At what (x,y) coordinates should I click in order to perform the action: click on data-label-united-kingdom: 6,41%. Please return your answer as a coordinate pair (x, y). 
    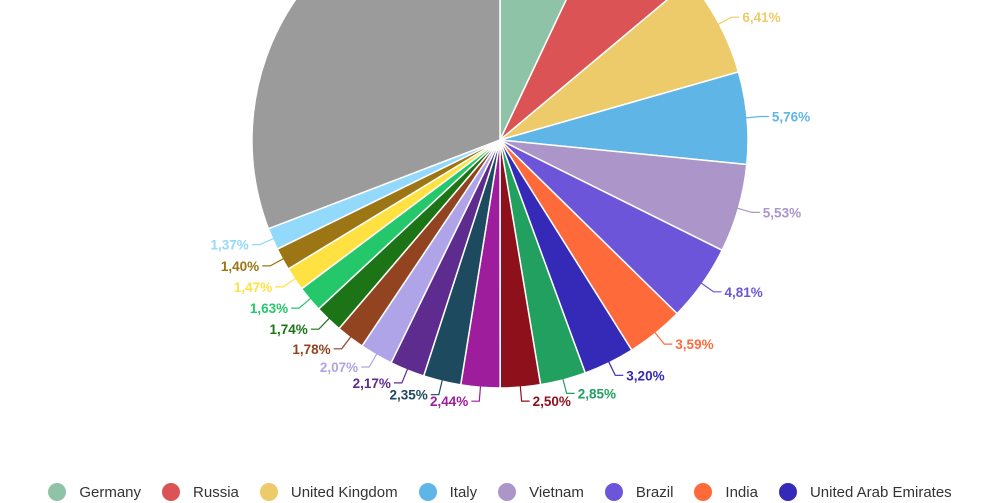
    Looking at the image, I should click on (761, 17).